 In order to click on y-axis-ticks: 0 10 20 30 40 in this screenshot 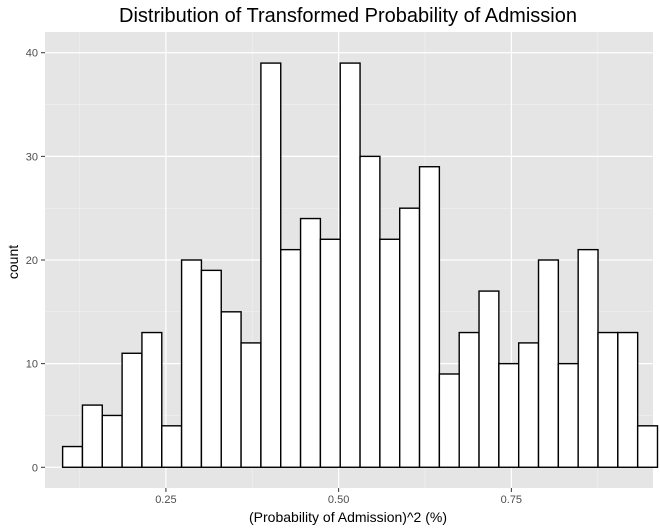, I will do `click(35, 261)`.